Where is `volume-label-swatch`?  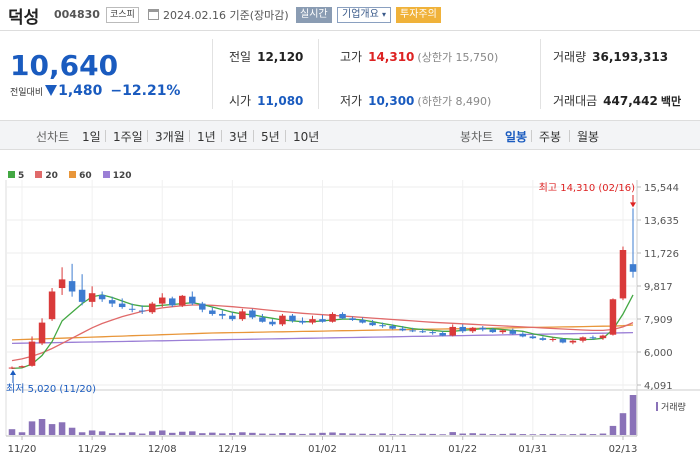 volume-label-swatch is located at coordinates (657, 406).